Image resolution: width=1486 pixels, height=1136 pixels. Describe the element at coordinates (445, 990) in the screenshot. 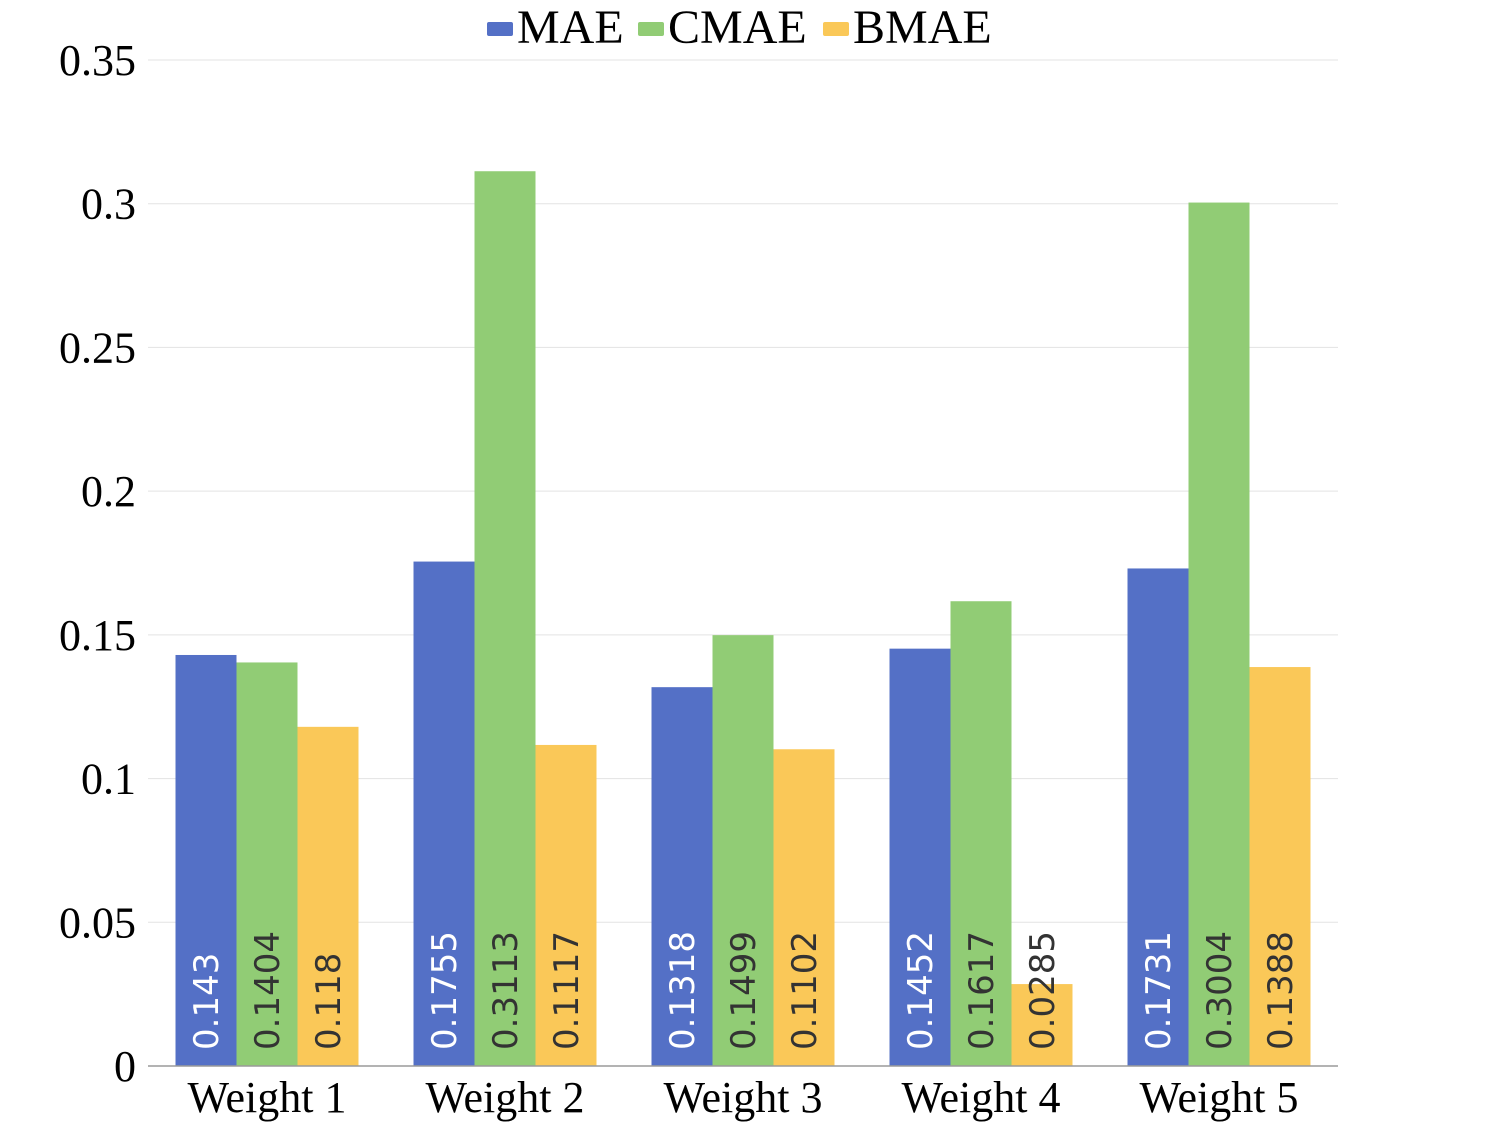

I see `data-label-mae-2: 0.1755` at that location.